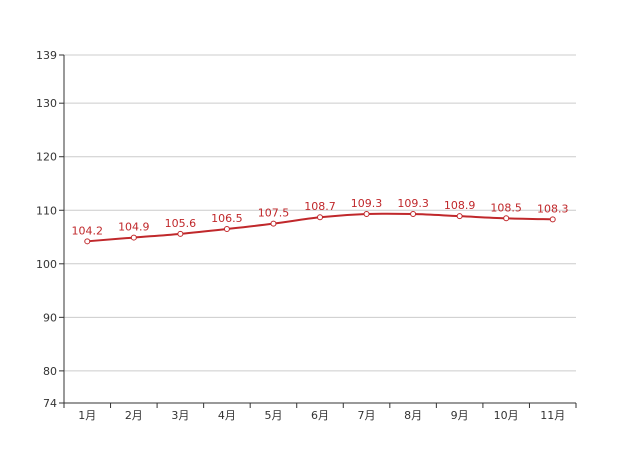 This screenshot has width=640, height=457. I want to click on data-label: 108.3, so click(553, 208).